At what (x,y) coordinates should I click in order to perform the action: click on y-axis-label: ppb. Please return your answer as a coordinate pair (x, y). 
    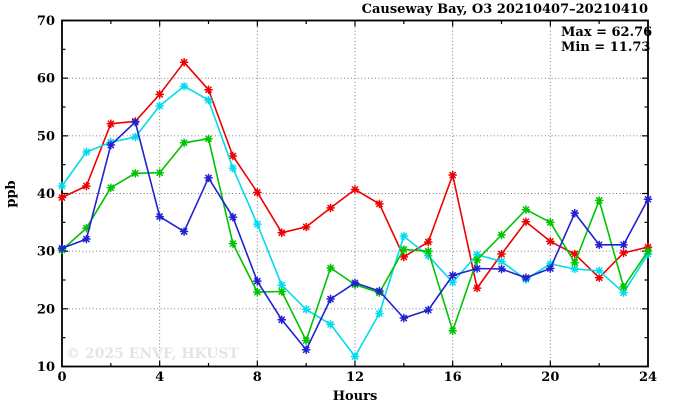
    Looking at the image, I should click on (11, 193).